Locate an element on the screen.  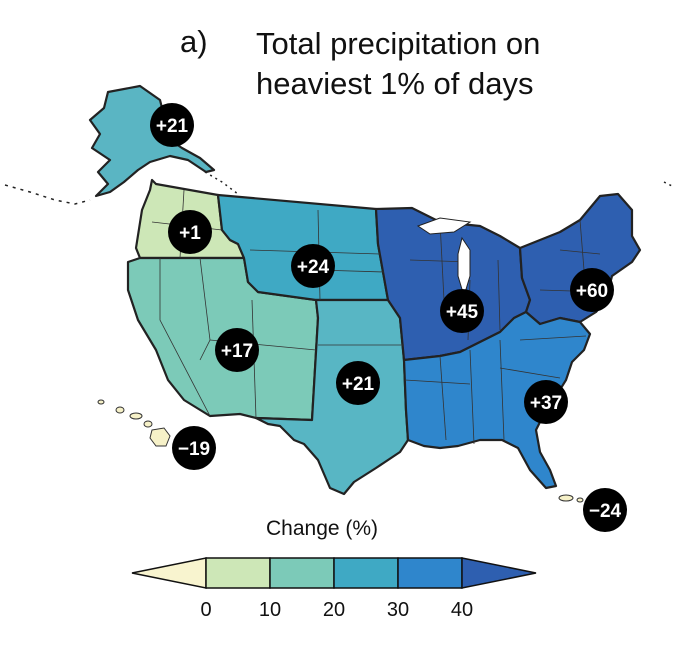
colorbar-tick-40: 40 is located at coordinates (462, 610).